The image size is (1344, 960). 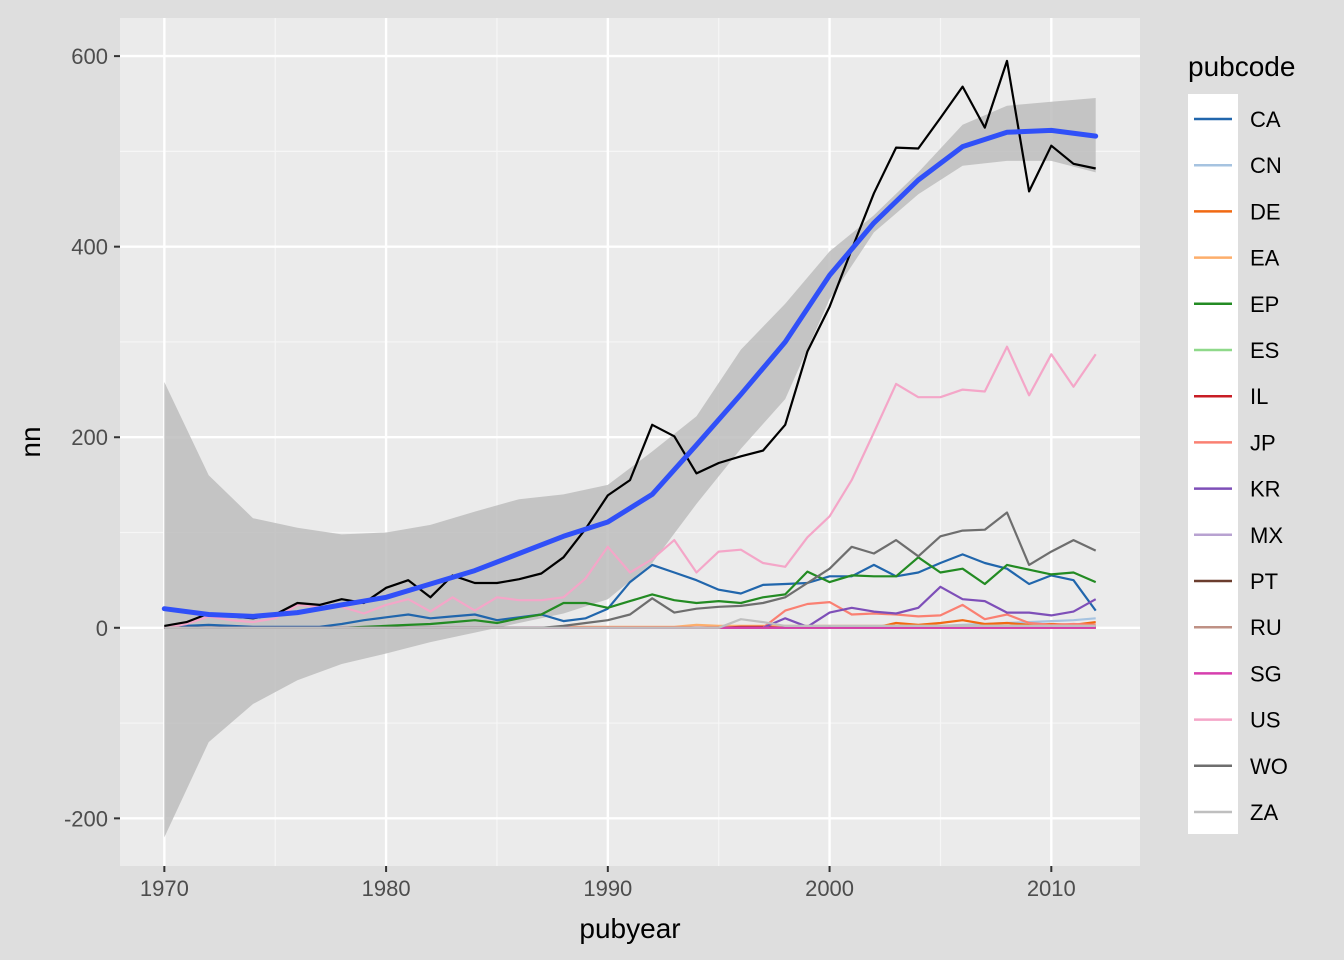 I want to click on y-tick-label: 400, so click(x=89, y=247).